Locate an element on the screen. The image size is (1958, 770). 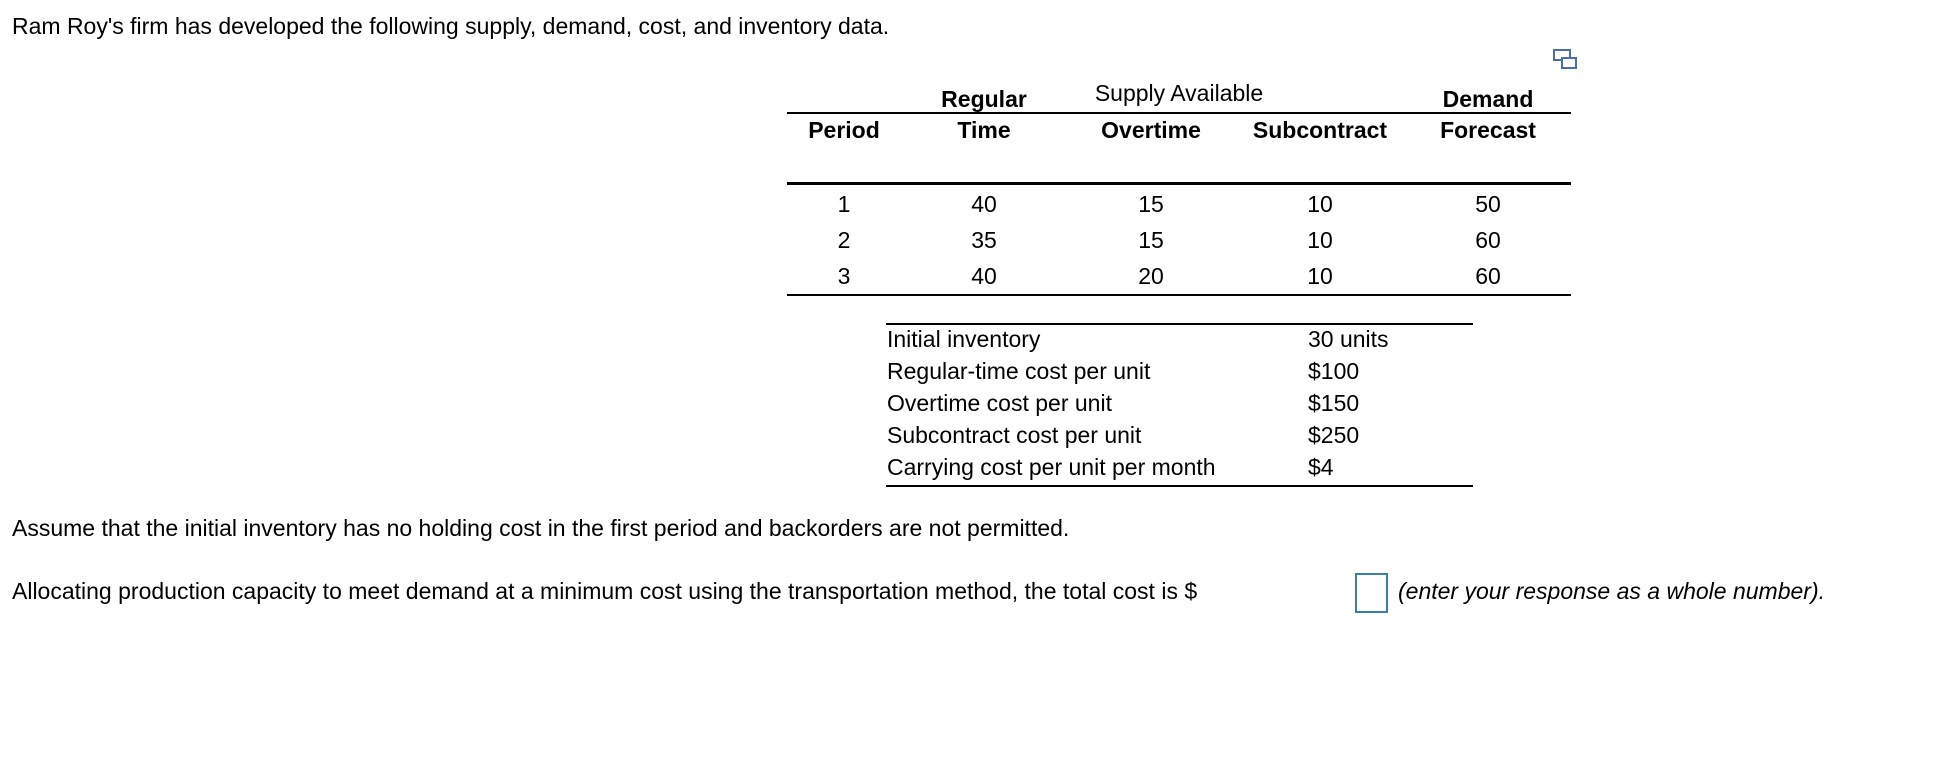
table-cell: 35 is located at coordinates (984, 240).